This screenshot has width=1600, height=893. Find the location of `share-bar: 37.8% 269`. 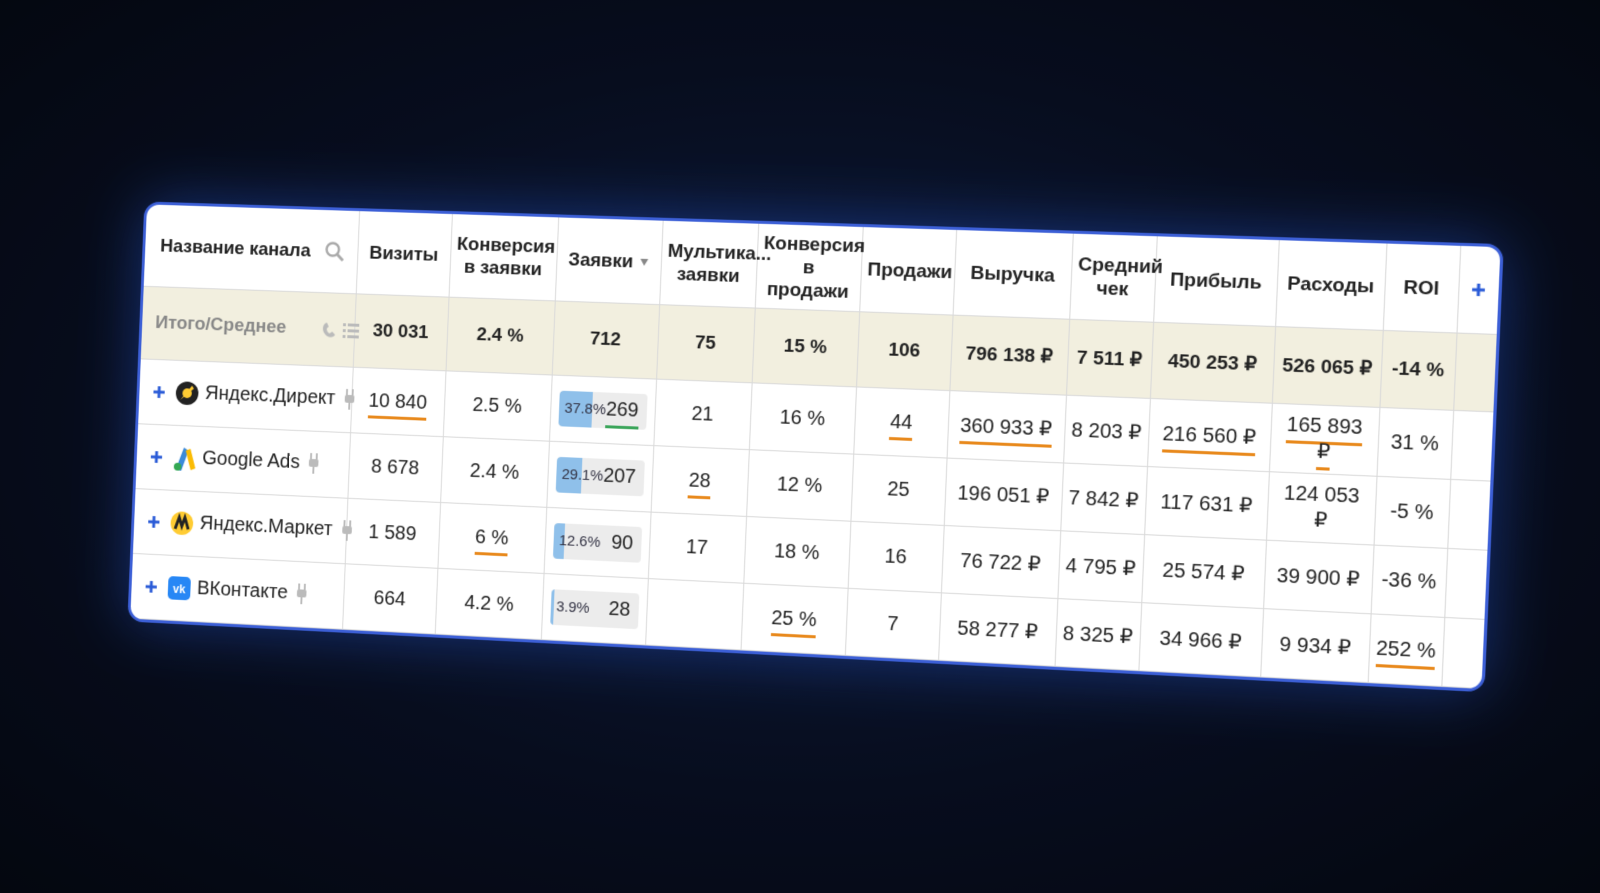

share-bar: 37.8% 269 is located at coordinates (602, 410).